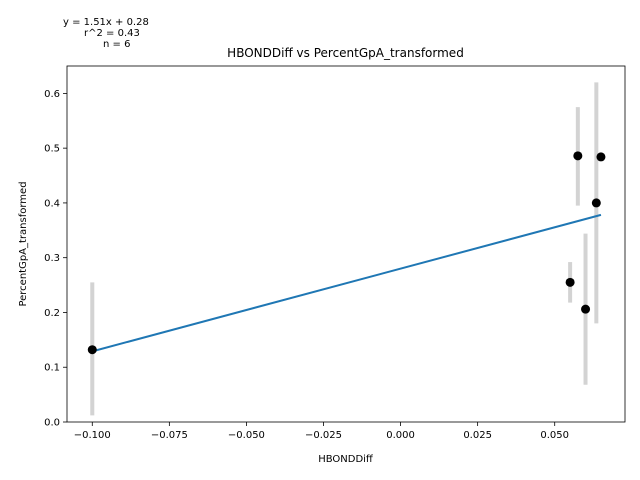 The height and width of the screenshot is (480, 640). Describe the element at coordinates (52, 94) in the screenshot. I see `y-tick-label-6: 0.6` at that location.